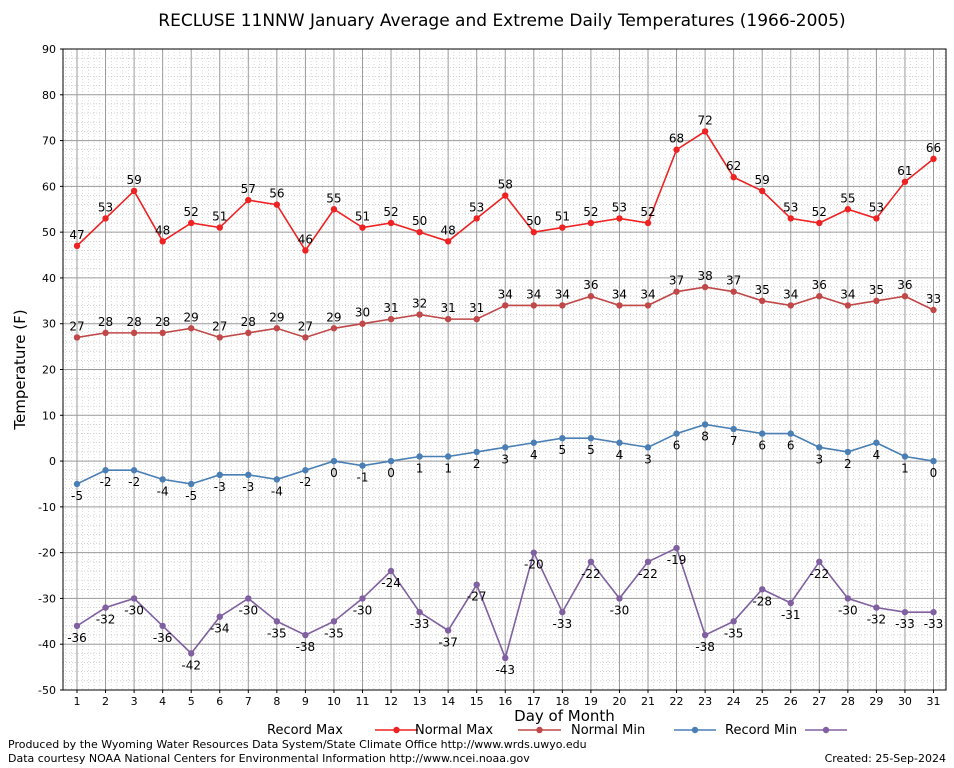 The width and height of the screenshot is (954, 768). Describe the element at coordinates (762, 701) in the screenshot. I see `x-tick-label: 25` at that location.